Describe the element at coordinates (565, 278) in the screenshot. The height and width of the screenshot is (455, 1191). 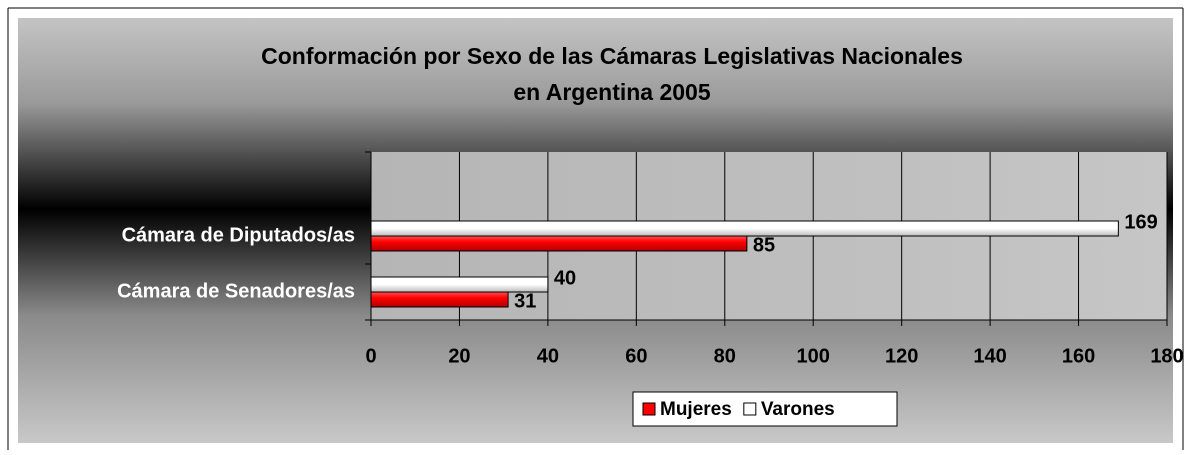
I see `data-label: 40` at that location.